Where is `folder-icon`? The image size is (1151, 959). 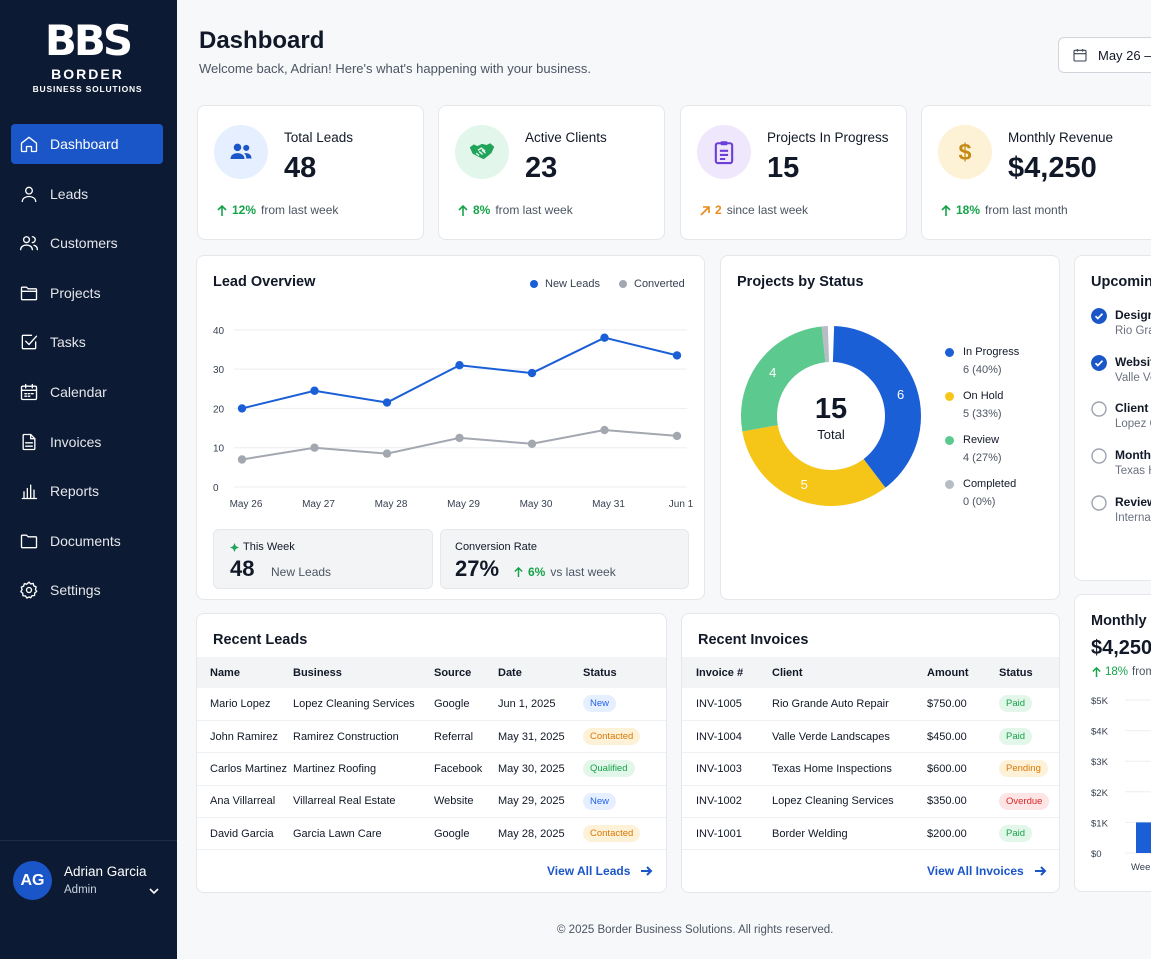
folder-icon is located at coordinates (29, 541).